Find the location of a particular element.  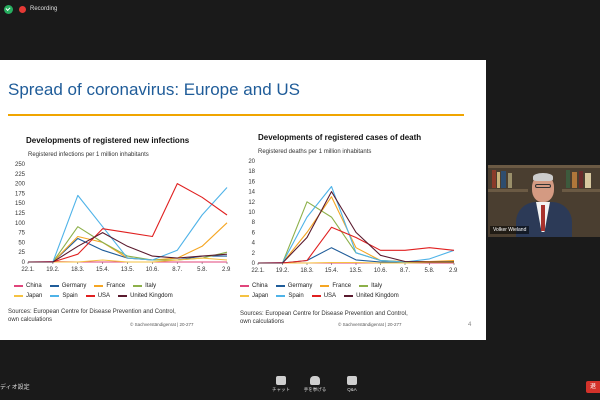

legend-row: Japan Spain USA United Kingdom is located at coordinates (319, 296).